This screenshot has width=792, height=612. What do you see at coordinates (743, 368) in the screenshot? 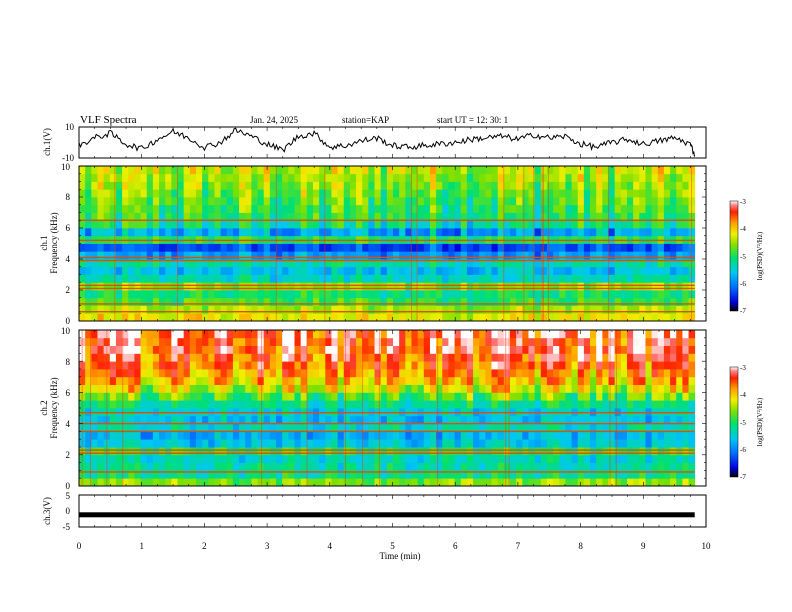
I see `ch2-cb-tick-0: -3` at bounding box center [743, 368].